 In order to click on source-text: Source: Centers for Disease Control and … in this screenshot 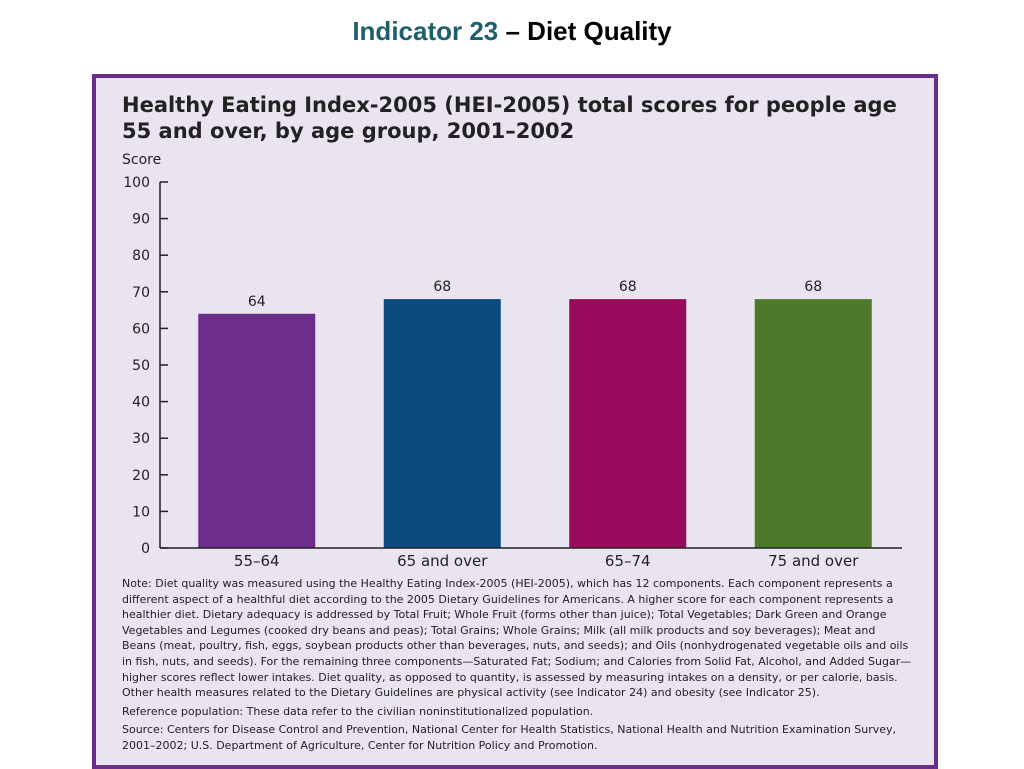, I will do `click(509, 737)`.